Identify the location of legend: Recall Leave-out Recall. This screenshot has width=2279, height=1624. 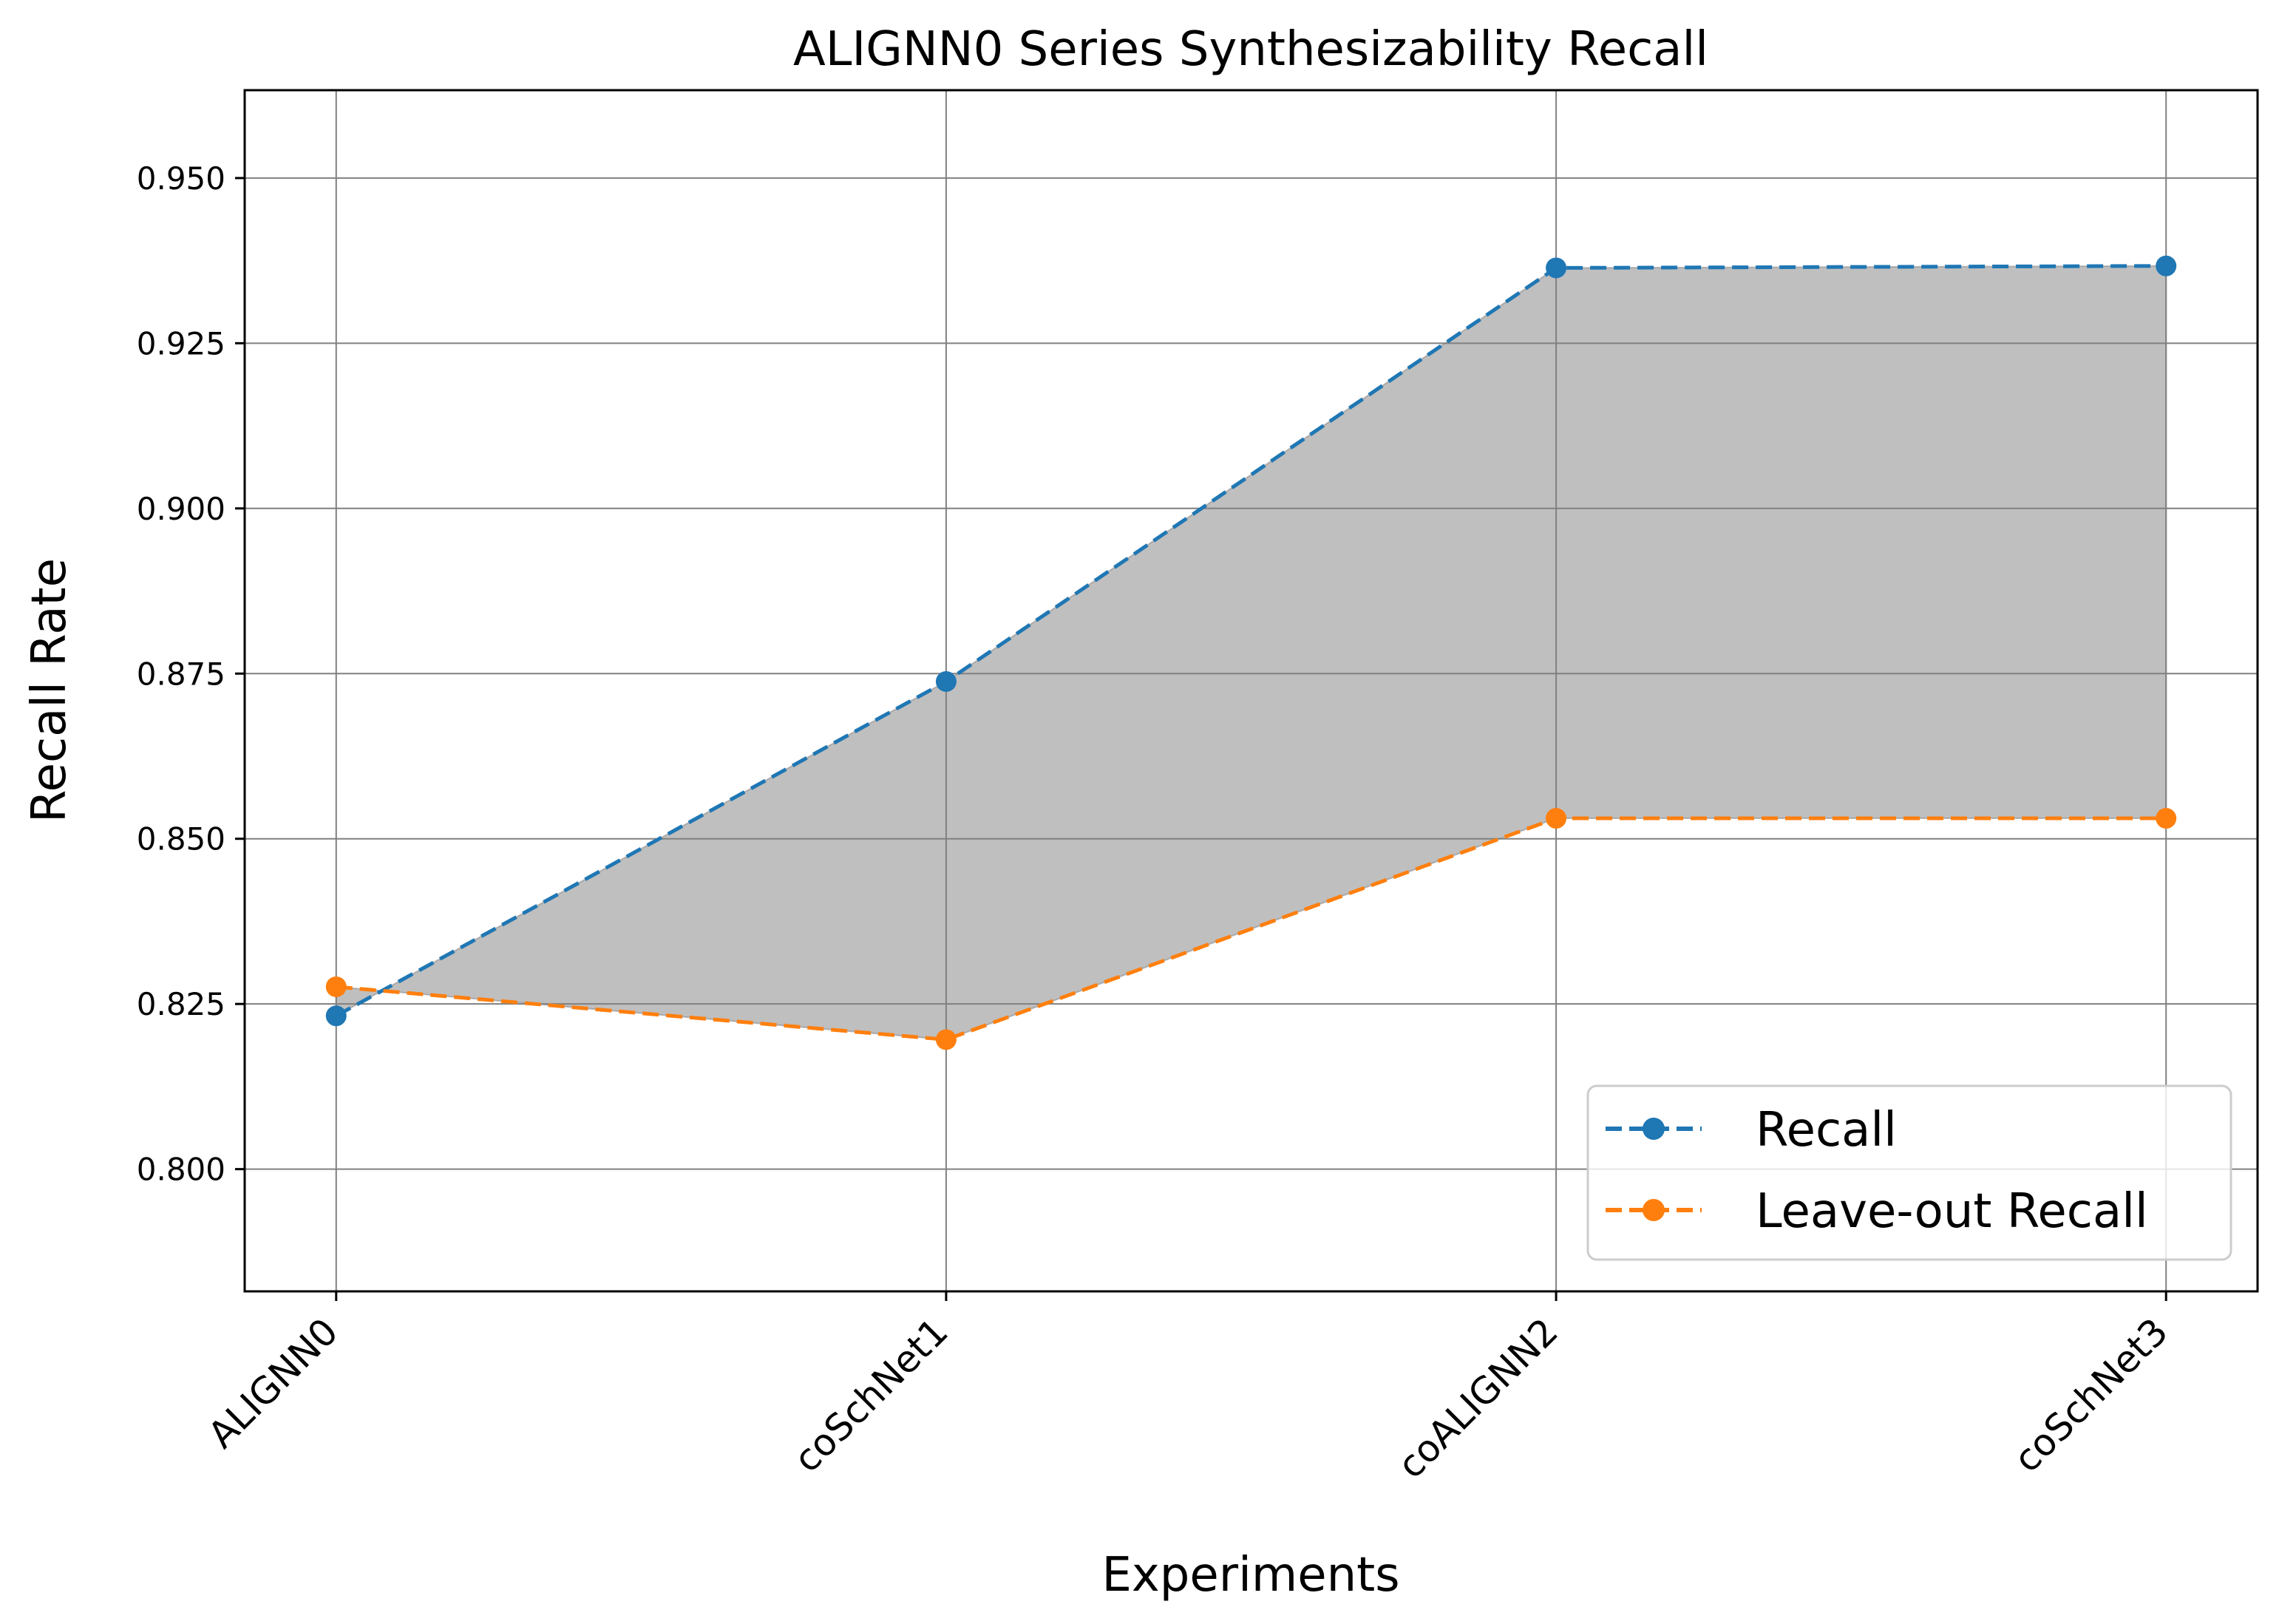
(1909, 1172).